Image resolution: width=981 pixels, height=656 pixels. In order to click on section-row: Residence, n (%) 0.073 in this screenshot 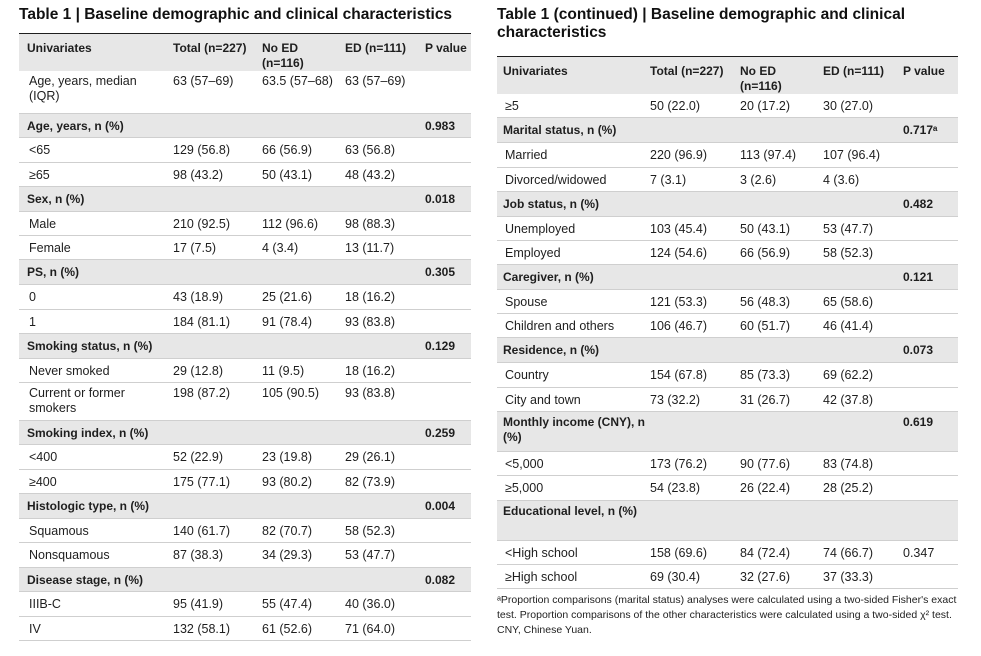, I will do `click(727, 350)`.